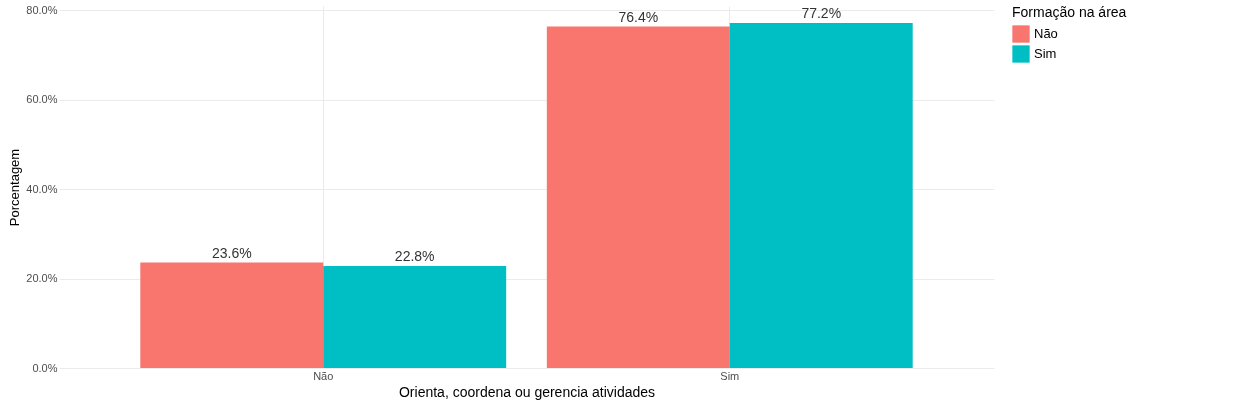 This screenshot has width=1246, height=417. What do you see at coordinates (231, 252) in the screenshot?
I see `data-label: 23.6%` at bounding box center [231, 252].